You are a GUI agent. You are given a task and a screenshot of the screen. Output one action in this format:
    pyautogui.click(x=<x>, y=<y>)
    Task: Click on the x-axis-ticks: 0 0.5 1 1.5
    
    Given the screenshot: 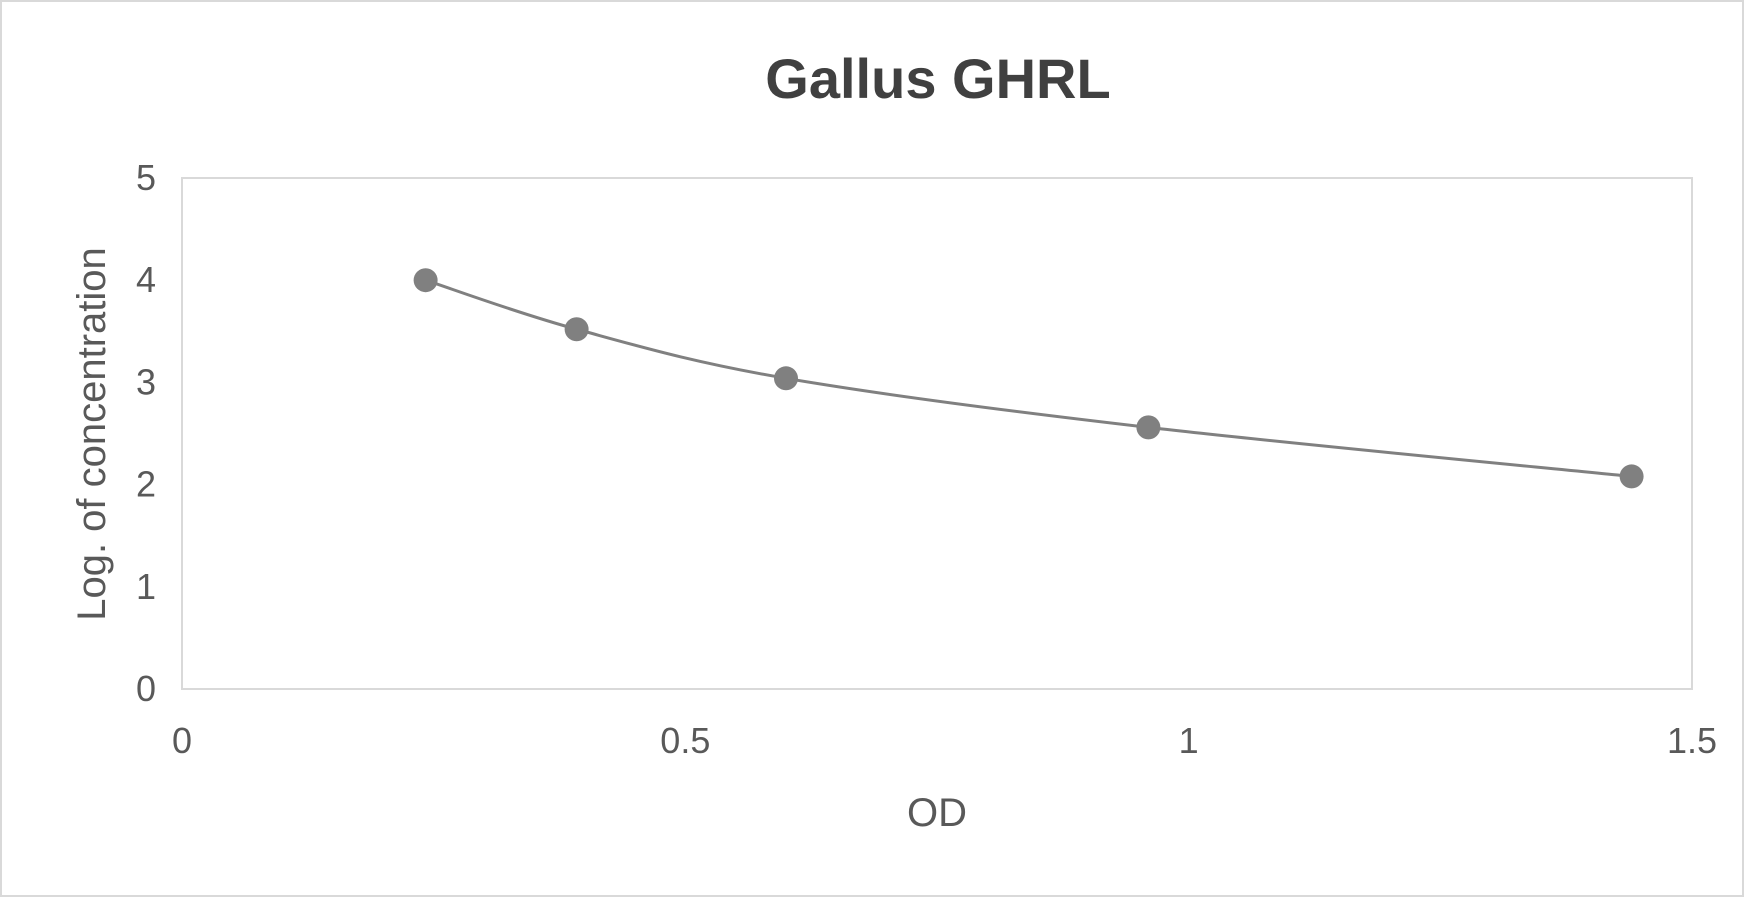 What is the action you would take?
    pyautogui.click(x=944, y=740)
    